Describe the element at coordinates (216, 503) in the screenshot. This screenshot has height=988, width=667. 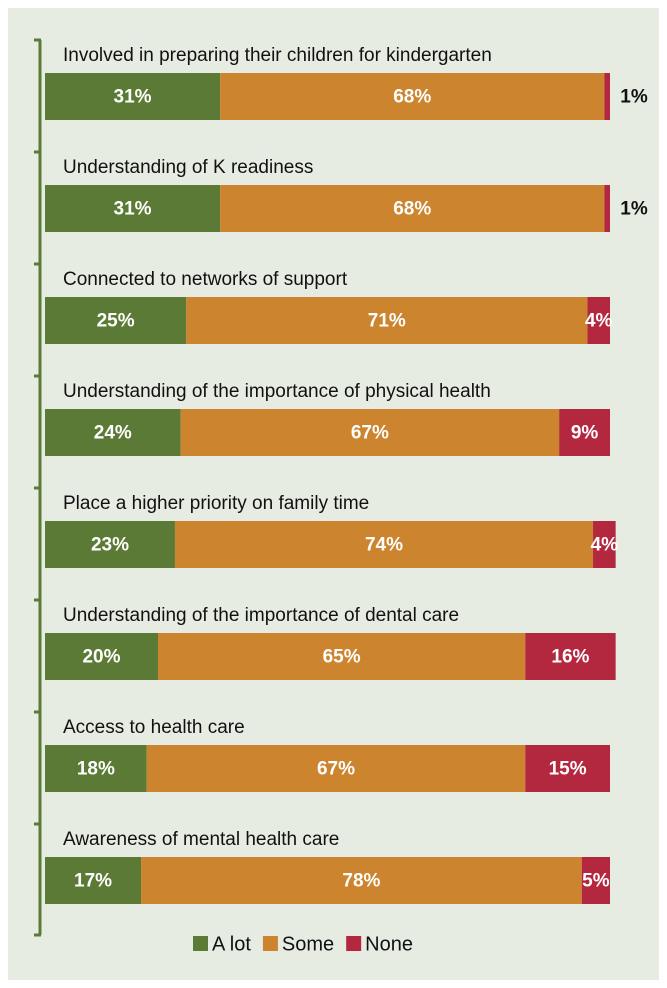
I see `category-label: Place a higher priority on family time` at that location.